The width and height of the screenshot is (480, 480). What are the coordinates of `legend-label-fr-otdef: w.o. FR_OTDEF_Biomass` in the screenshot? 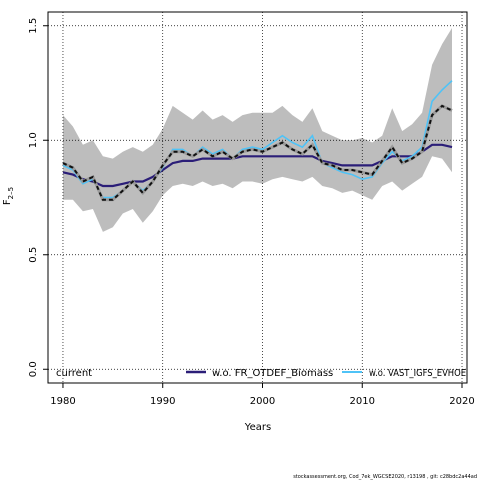 It's located at (272, 373).